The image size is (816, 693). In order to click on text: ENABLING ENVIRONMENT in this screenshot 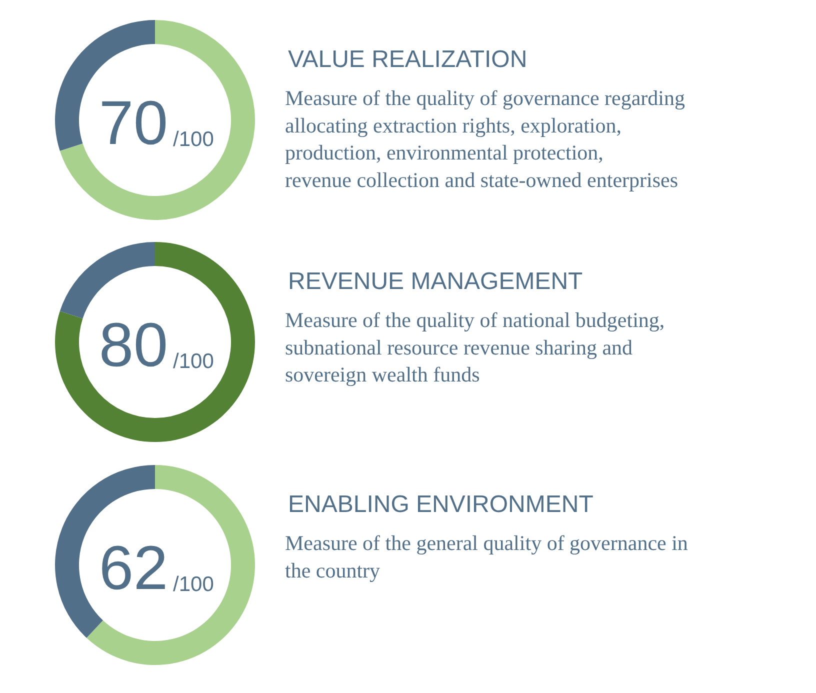, I will do `click(441, 504)`.